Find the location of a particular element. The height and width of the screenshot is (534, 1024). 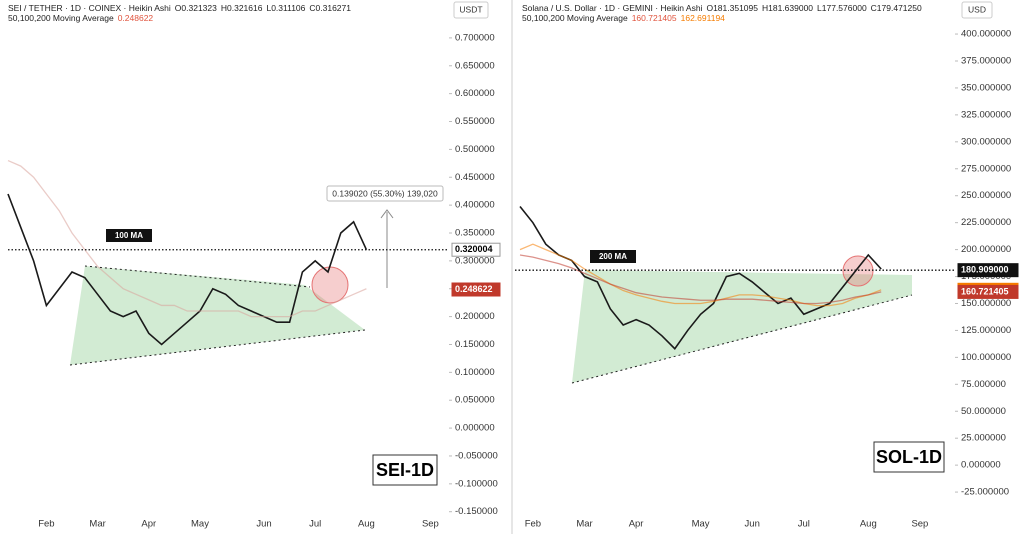

watermark: SOL-1D is located at coordinates (909, 457).